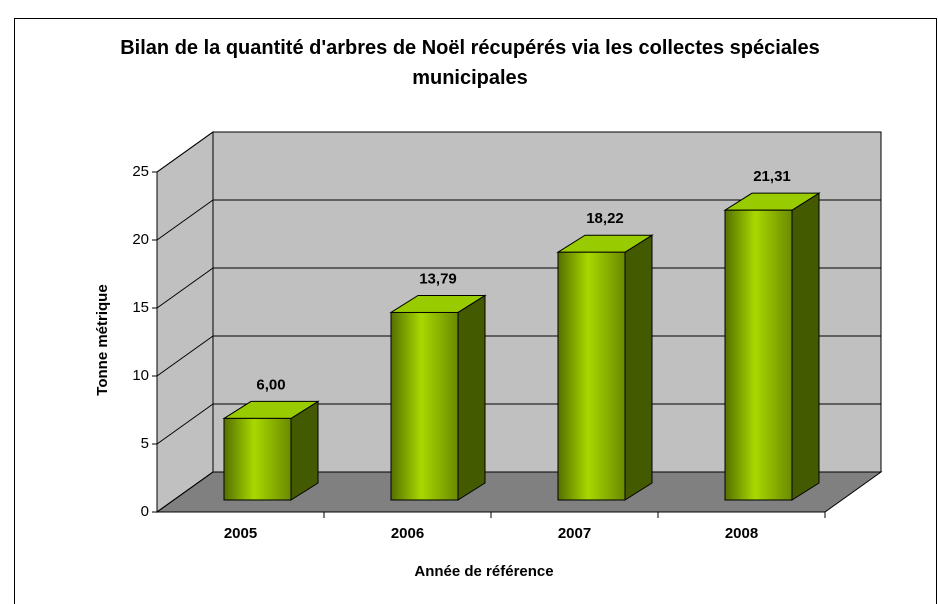  Describe the element at coordinates (140, 239) in the screenshot. I see `y-tick-label: 20` at that location.